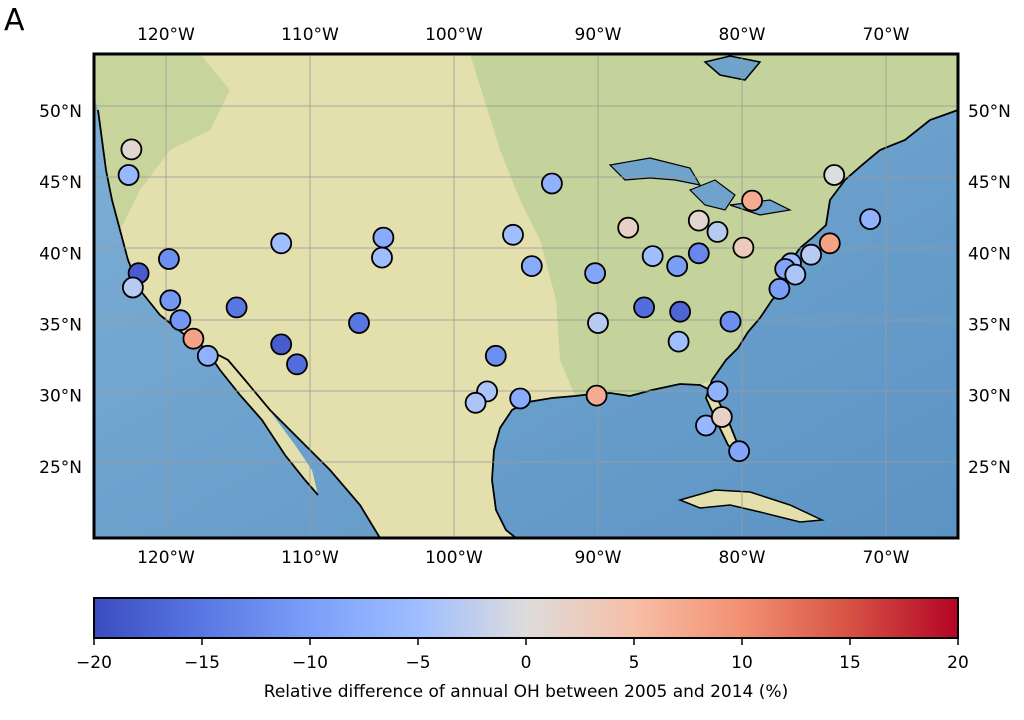 This screenshot has height=720, width=1024. I want to click on lat-ticks-left: 50°N 45°N 40°N 35°N 30°N 25°N, so click(60, 290).